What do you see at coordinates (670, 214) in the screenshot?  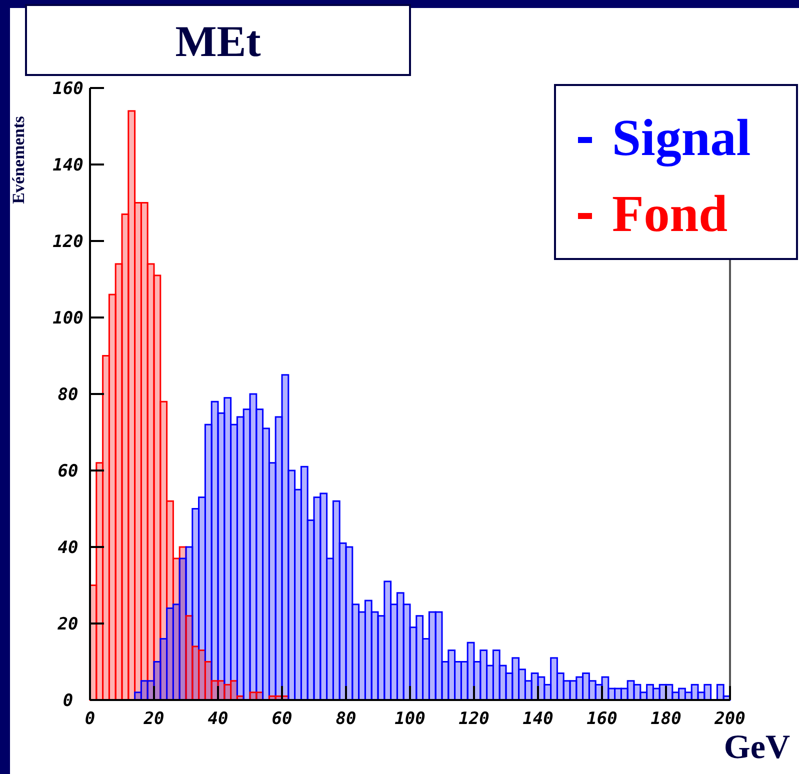 I see `legend-label: Fond` at bounding box center [670, 214].